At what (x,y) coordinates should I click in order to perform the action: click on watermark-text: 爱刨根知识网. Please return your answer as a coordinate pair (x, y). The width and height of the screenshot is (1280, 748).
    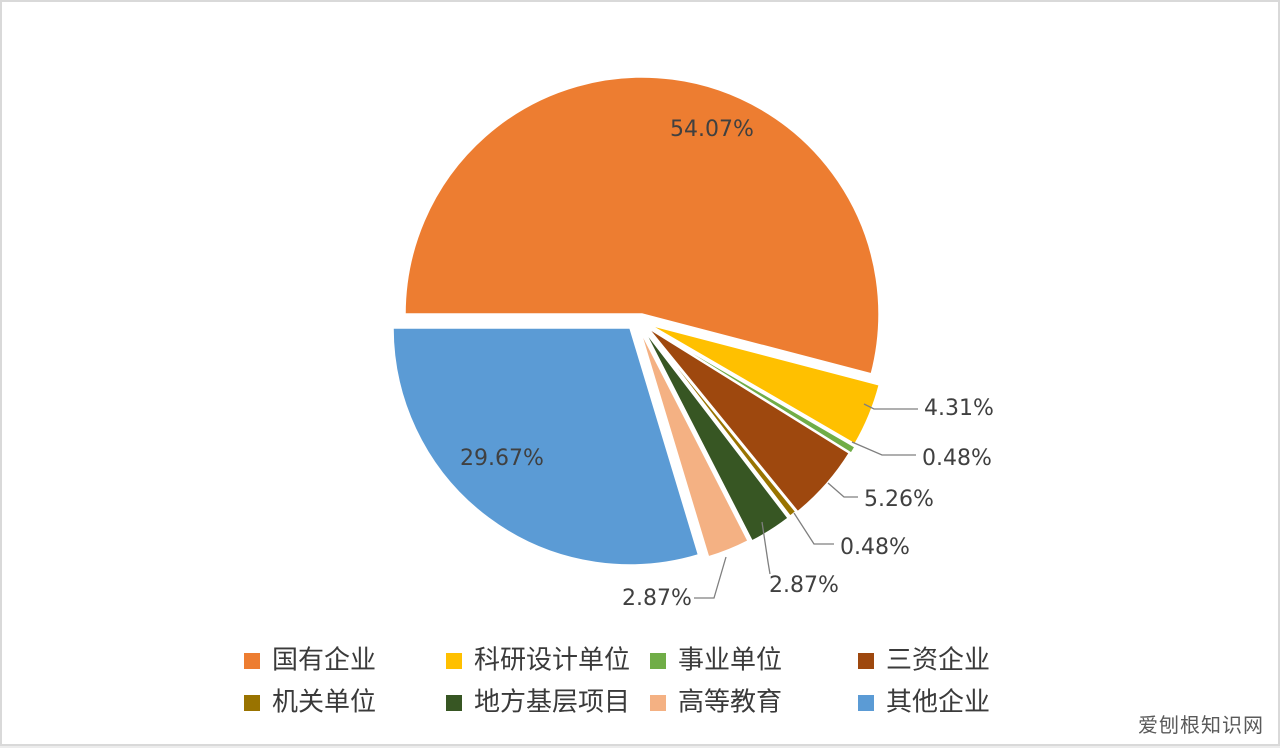
    Looking at the image, I should click on (1201, 725).